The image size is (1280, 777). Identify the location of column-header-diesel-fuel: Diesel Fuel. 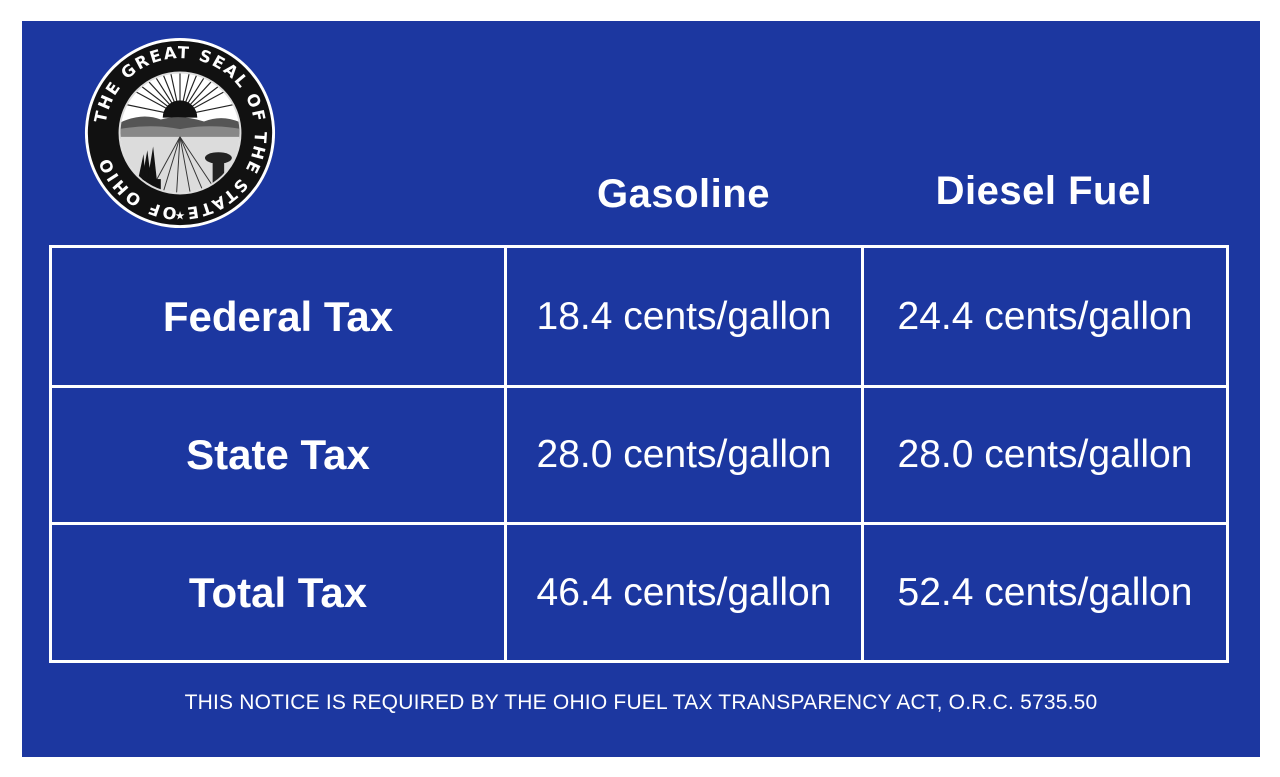
(1044, 191).